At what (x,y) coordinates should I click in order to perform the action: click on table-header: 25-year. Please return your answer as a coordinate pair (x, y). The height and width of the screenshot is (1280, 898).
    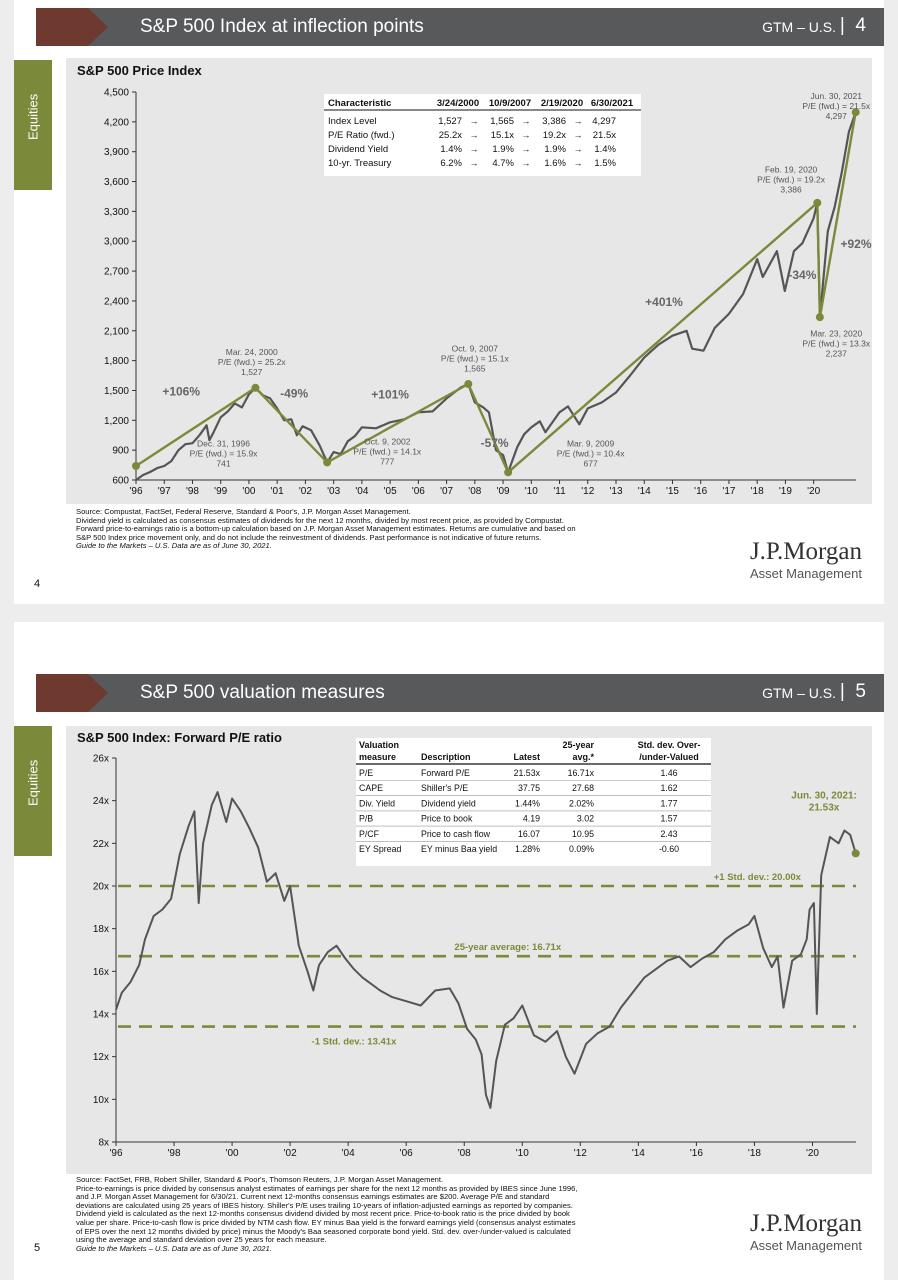
    Looking at the image, I should click on (578, 745).